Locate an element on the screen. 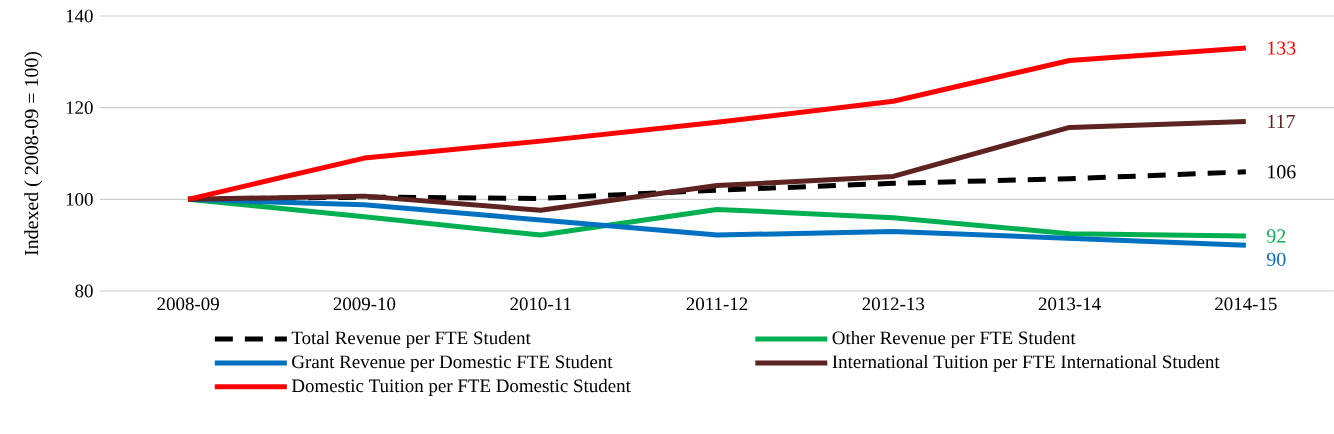 This screenshot has height=434, width=1334. y-tick-label: 140 is located at coordinates (79, 16).